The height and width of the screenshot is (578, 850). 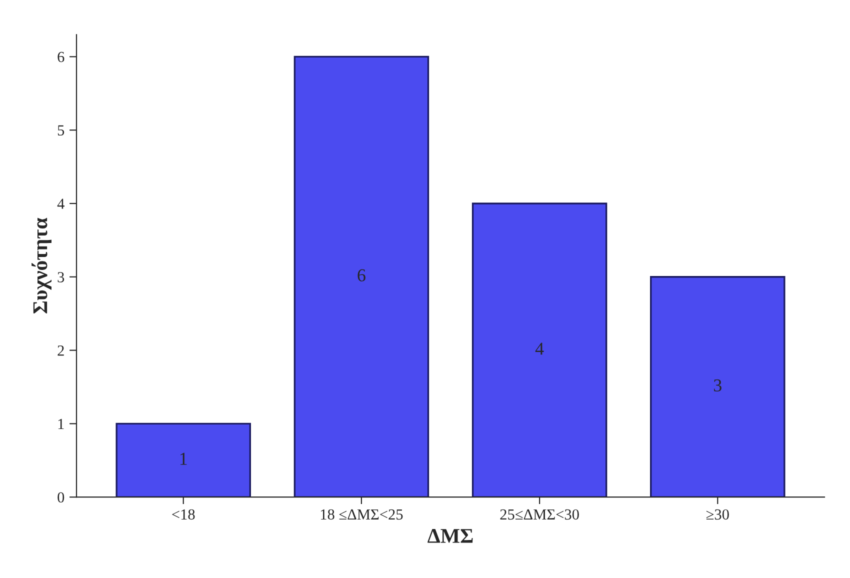 I want to click on data-label: 4, so click(x=539, y=348).